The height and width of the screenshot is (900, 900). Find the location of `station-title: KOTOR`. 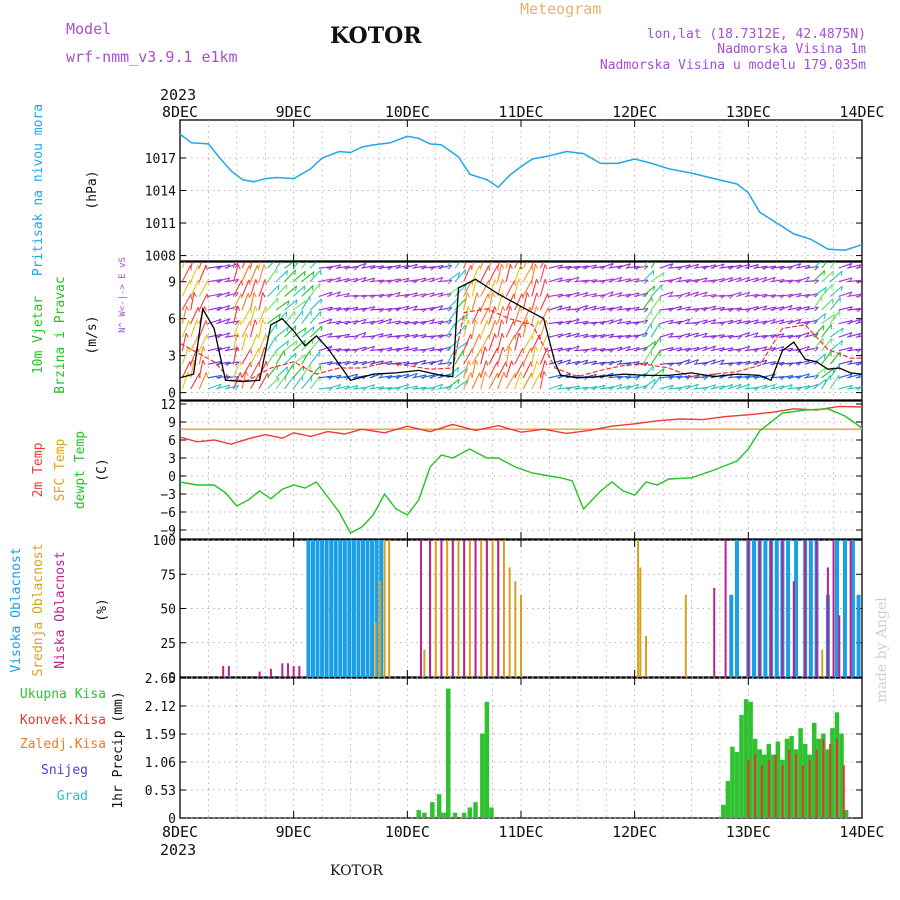

station-title: KOTOR is located at coordinates (376, 36).